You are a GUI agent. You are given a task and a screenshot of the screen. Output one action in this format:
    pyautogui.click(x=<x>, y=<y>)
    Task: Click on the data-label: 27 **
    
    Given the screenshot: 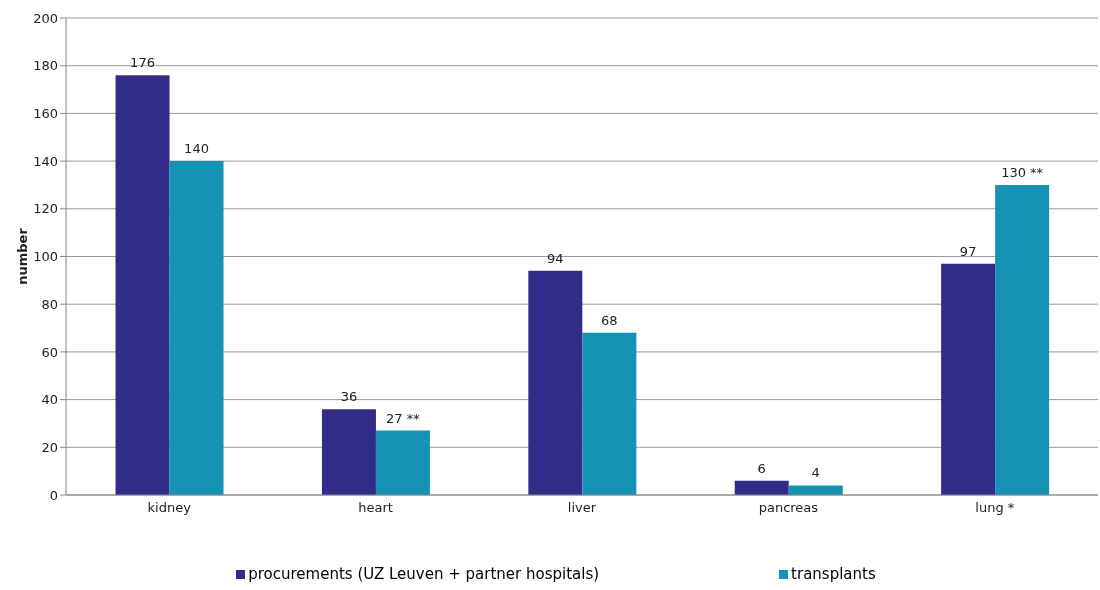 What is the action you would take?
    pyautogui.click(x=403, y=418)
    